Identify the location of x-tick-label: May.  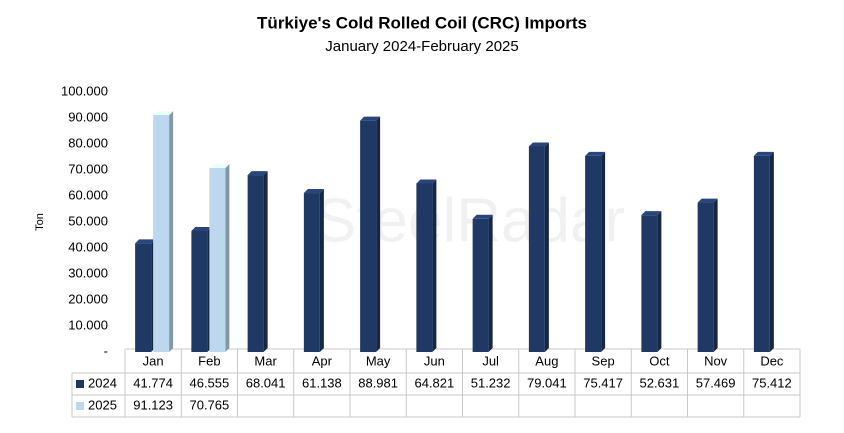
(378, 360).